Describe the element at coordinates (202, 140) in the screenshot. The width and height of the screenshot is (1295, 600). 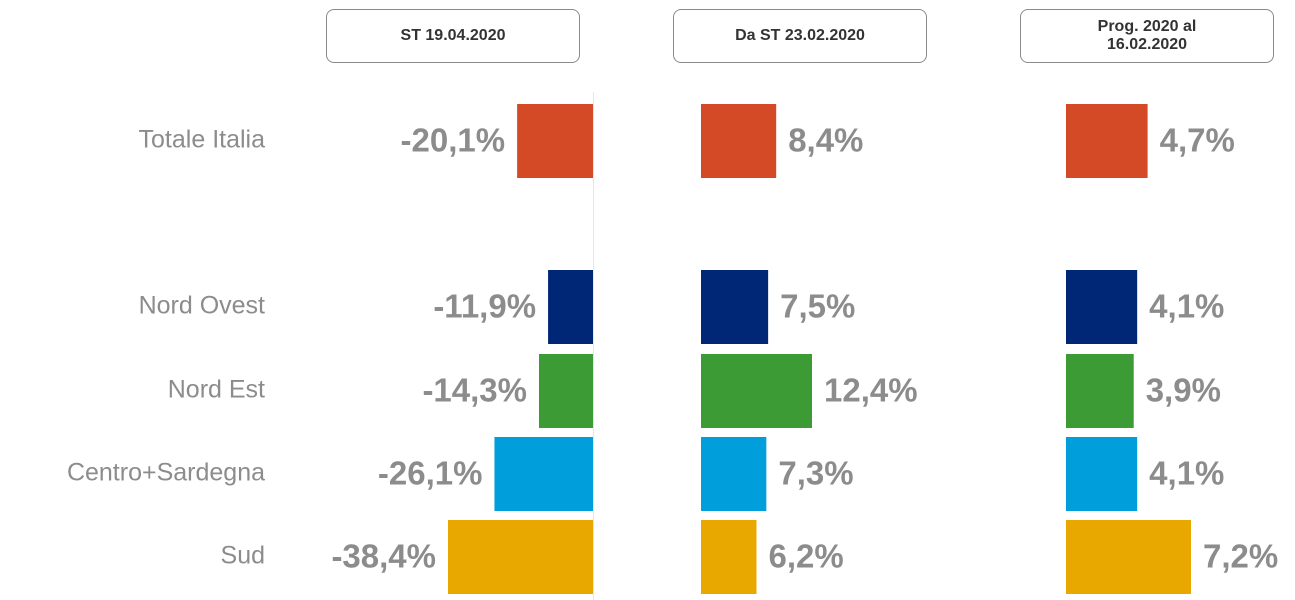
I see `category-label: Totale Italia` at that location.